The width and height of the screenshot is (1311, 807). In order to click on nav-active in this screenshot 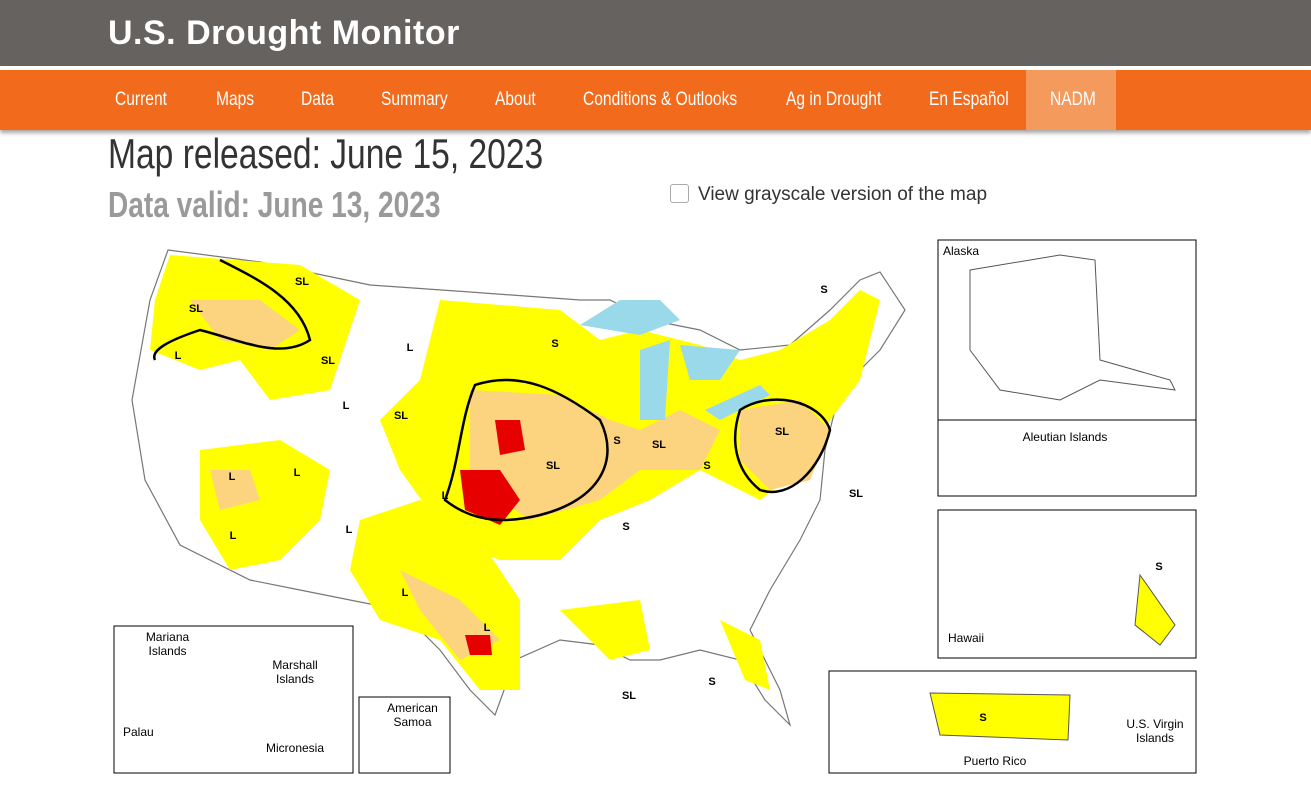, I will do `click(1071, 100)`.